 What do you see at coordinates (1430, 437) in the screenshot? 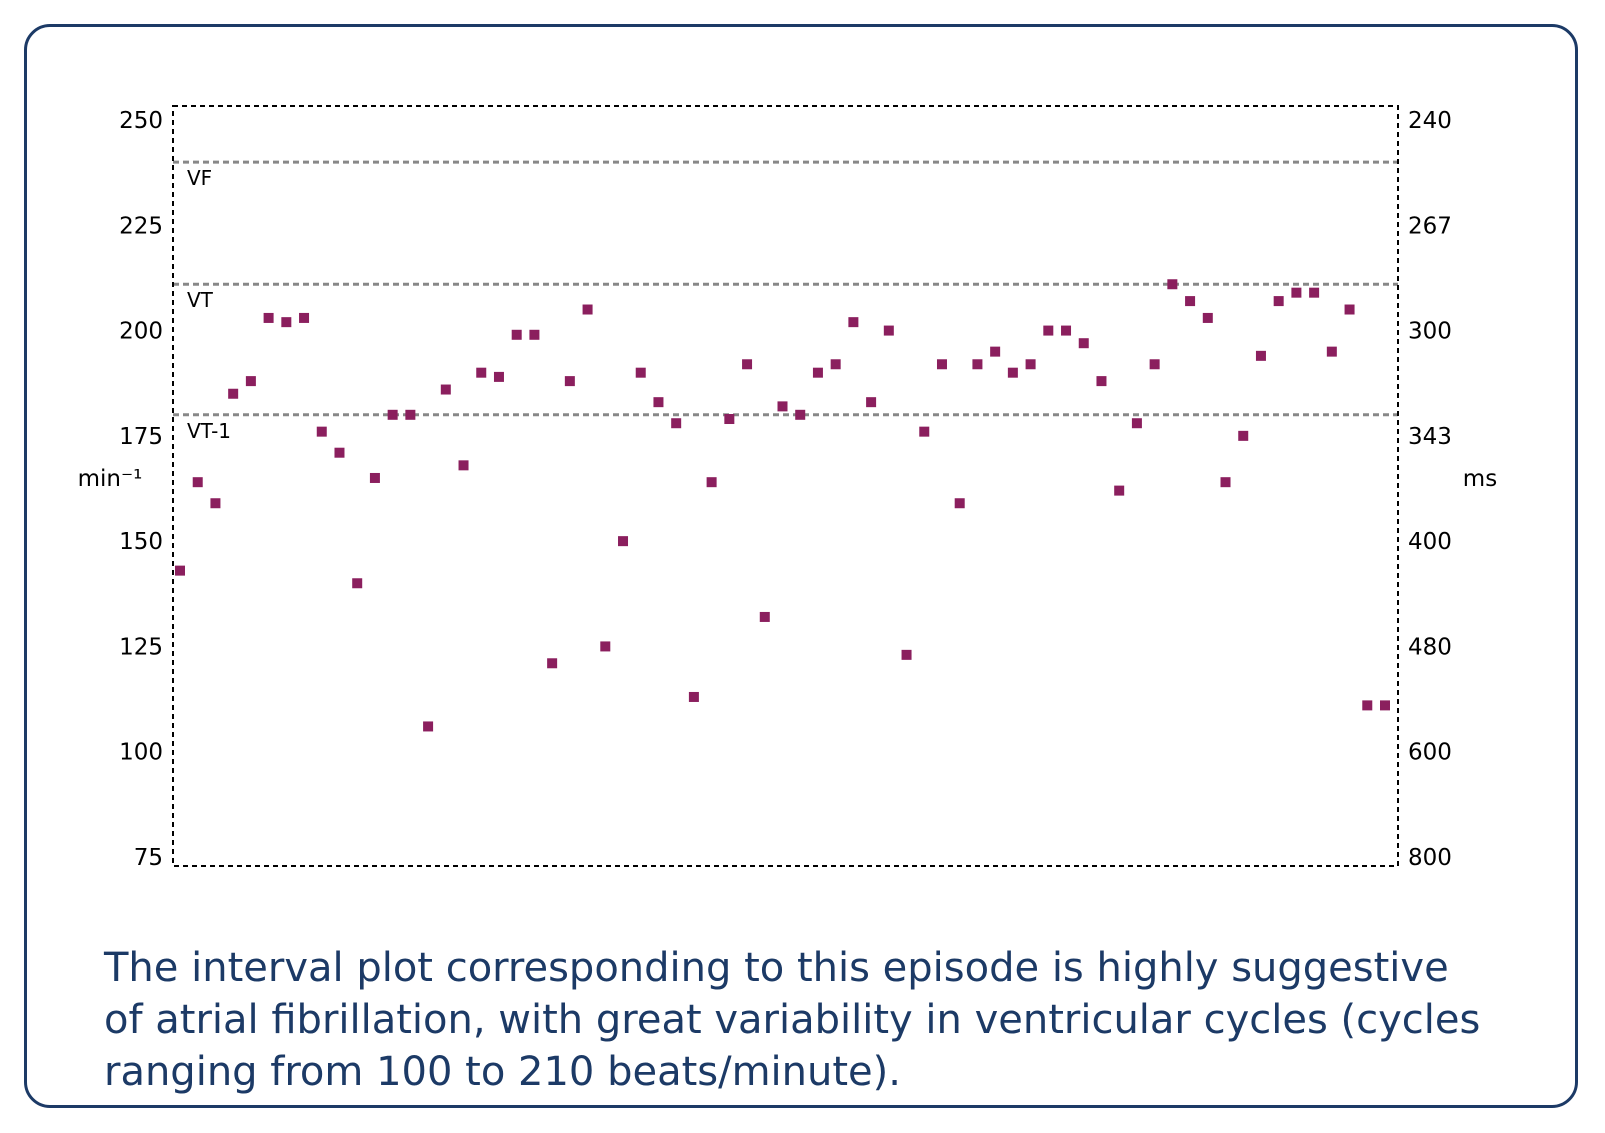
I see `right-tick-label: 343` at bounding box center [1430, 437].